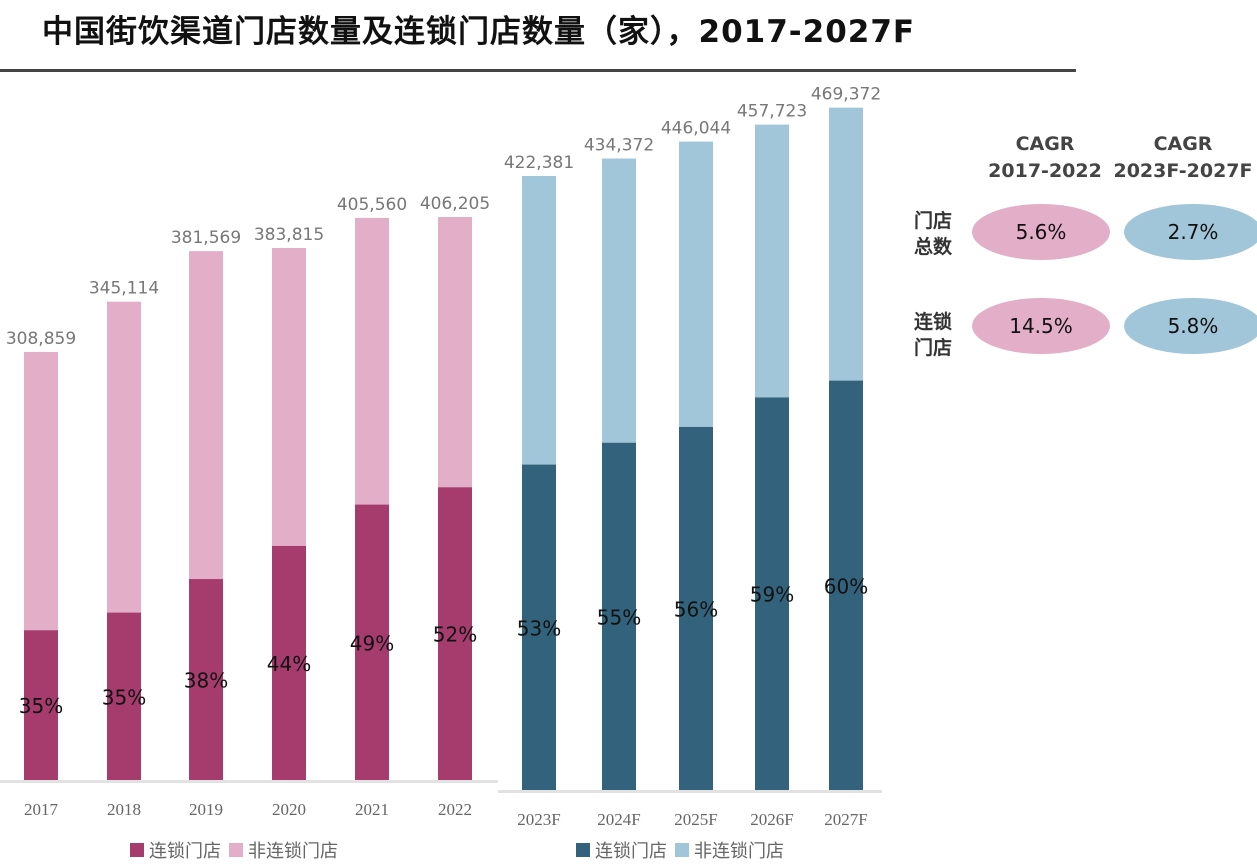 Image resolution: width=1257 pixels, height=868 pixels. I want to click on total-label: 457,723, so click(772, 112).